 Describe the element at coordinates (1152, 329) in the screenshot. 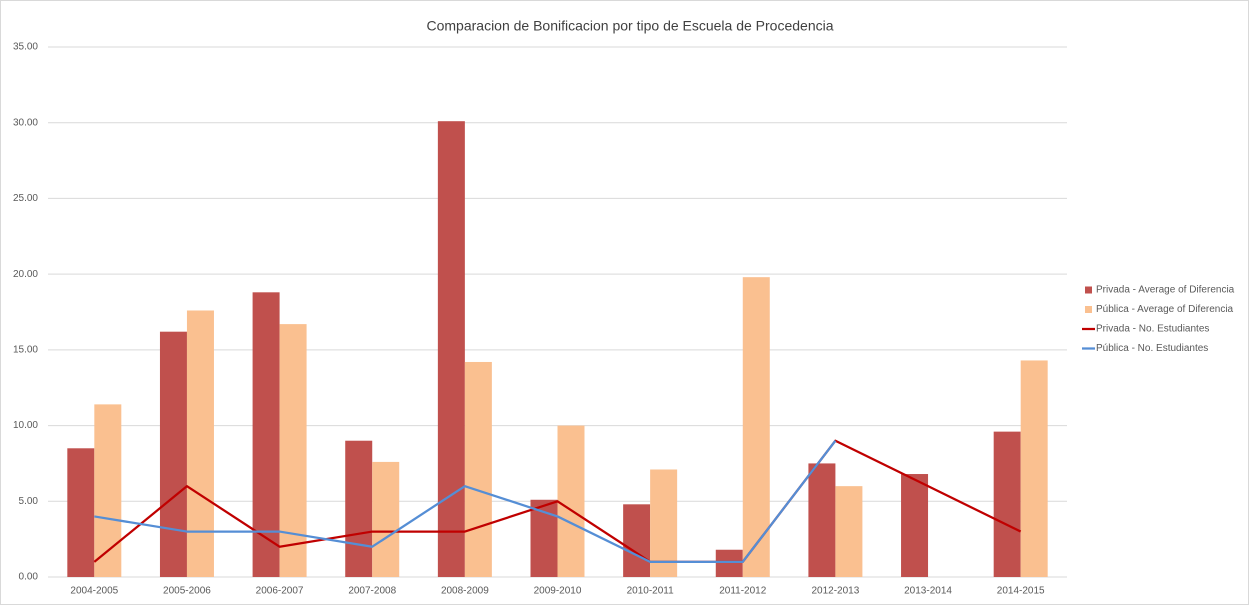

I see `legend-label: Privada - No. Estudiantes` at that location.